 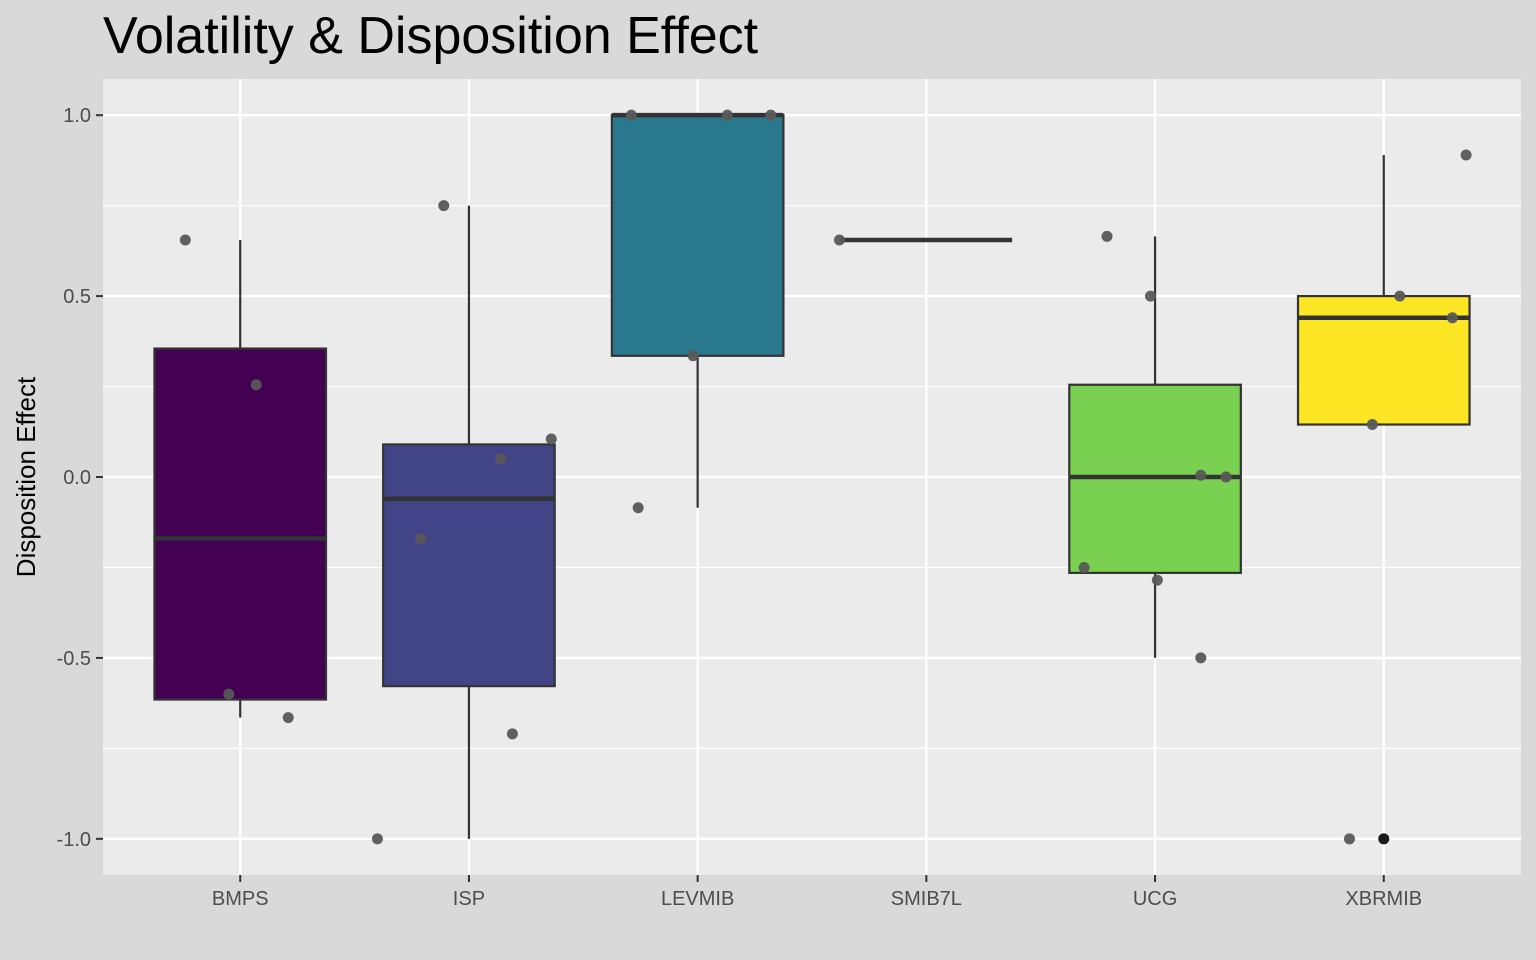 I want to click on y-tick-label: 0.5, so click(x=77, y=297).